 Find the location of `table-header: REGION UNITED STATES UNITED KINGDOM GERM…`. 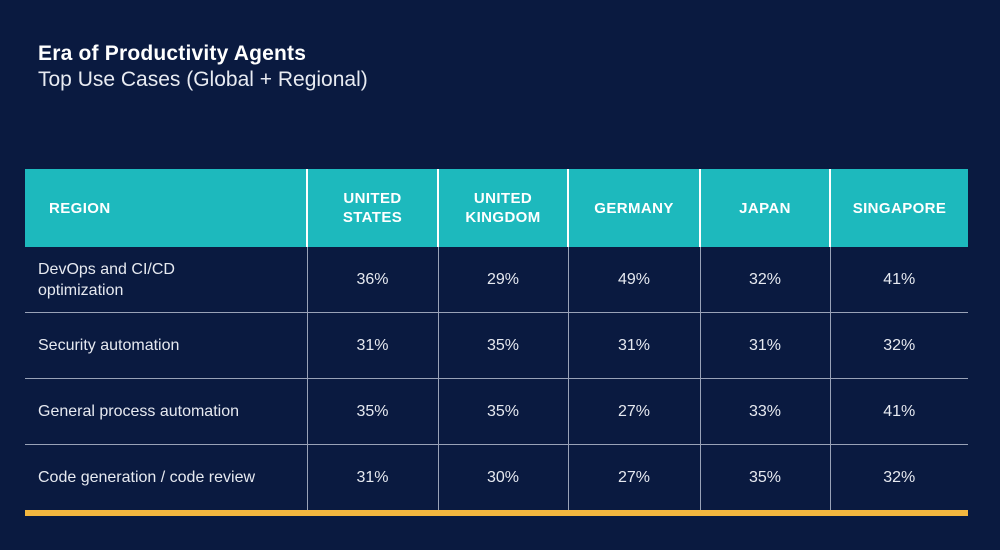

table-header: REGION UNITED STATES UNITED KINGDOM GERM… is located at coordinates (496, 208).